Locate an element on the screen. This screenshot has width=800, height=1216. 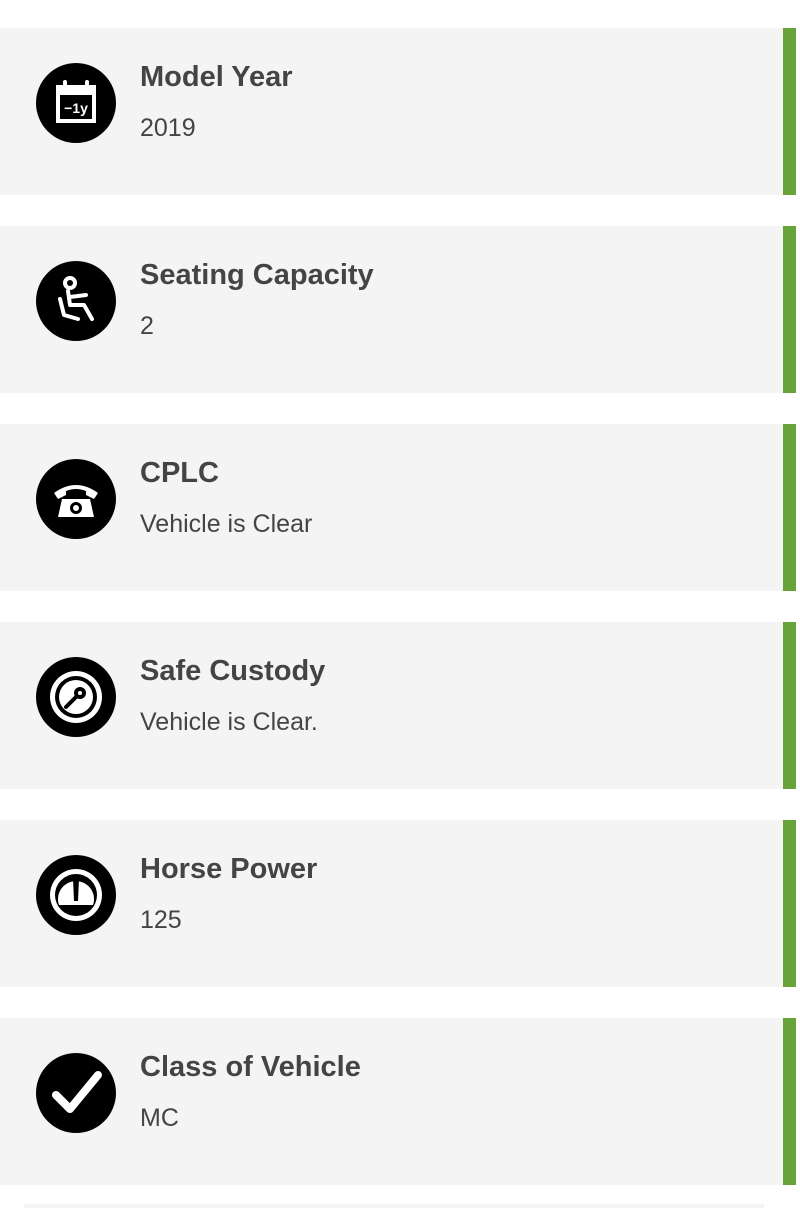
card-value: Vehicle is Clear. is located at coordinates (229, 722).